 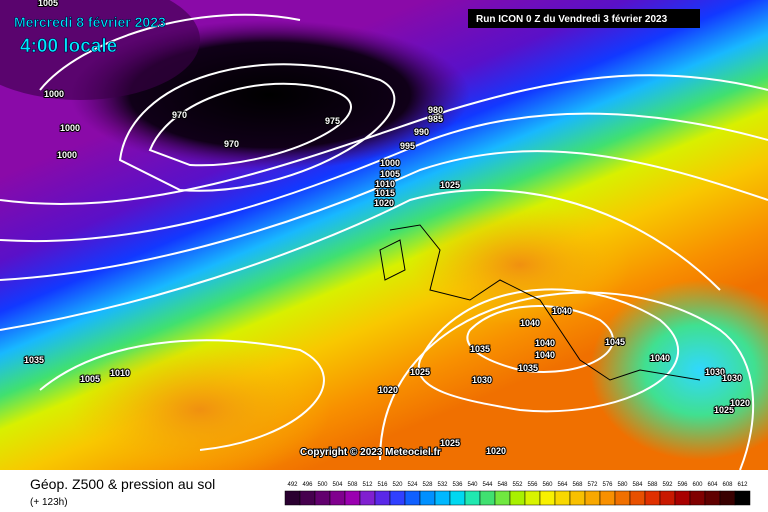 I want to click on colorbar-label: 612, so click(x=742, y=485).